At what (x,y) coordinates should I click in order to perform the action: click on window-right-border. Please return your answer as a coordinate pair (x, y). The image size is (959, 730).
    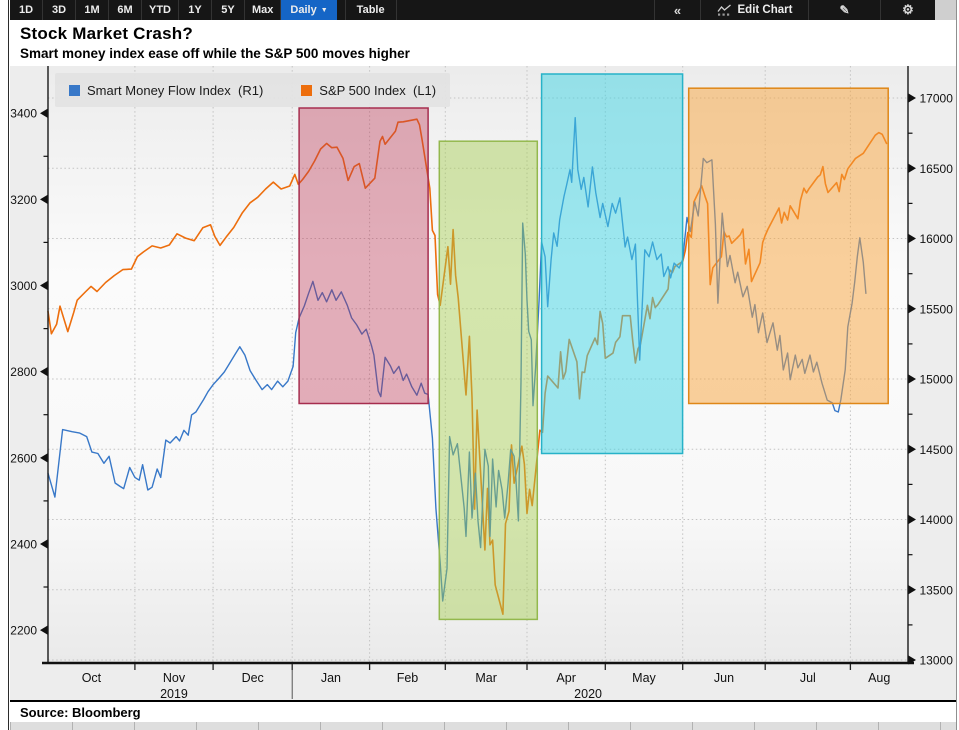
    Looking at the image, I should click on (956, 365).